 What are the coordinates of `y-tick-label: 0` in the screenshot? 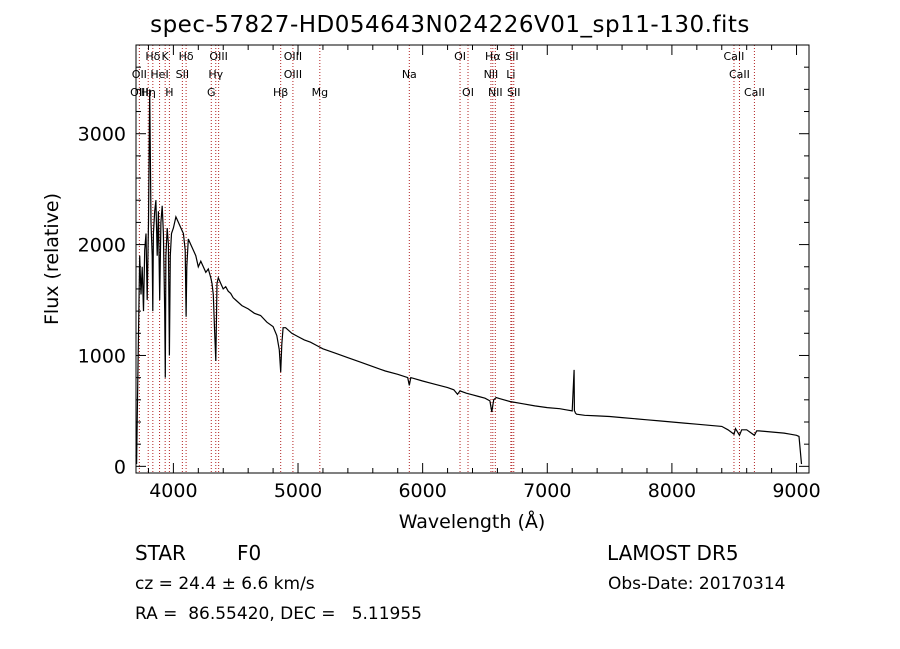 It's located at (120, 467).